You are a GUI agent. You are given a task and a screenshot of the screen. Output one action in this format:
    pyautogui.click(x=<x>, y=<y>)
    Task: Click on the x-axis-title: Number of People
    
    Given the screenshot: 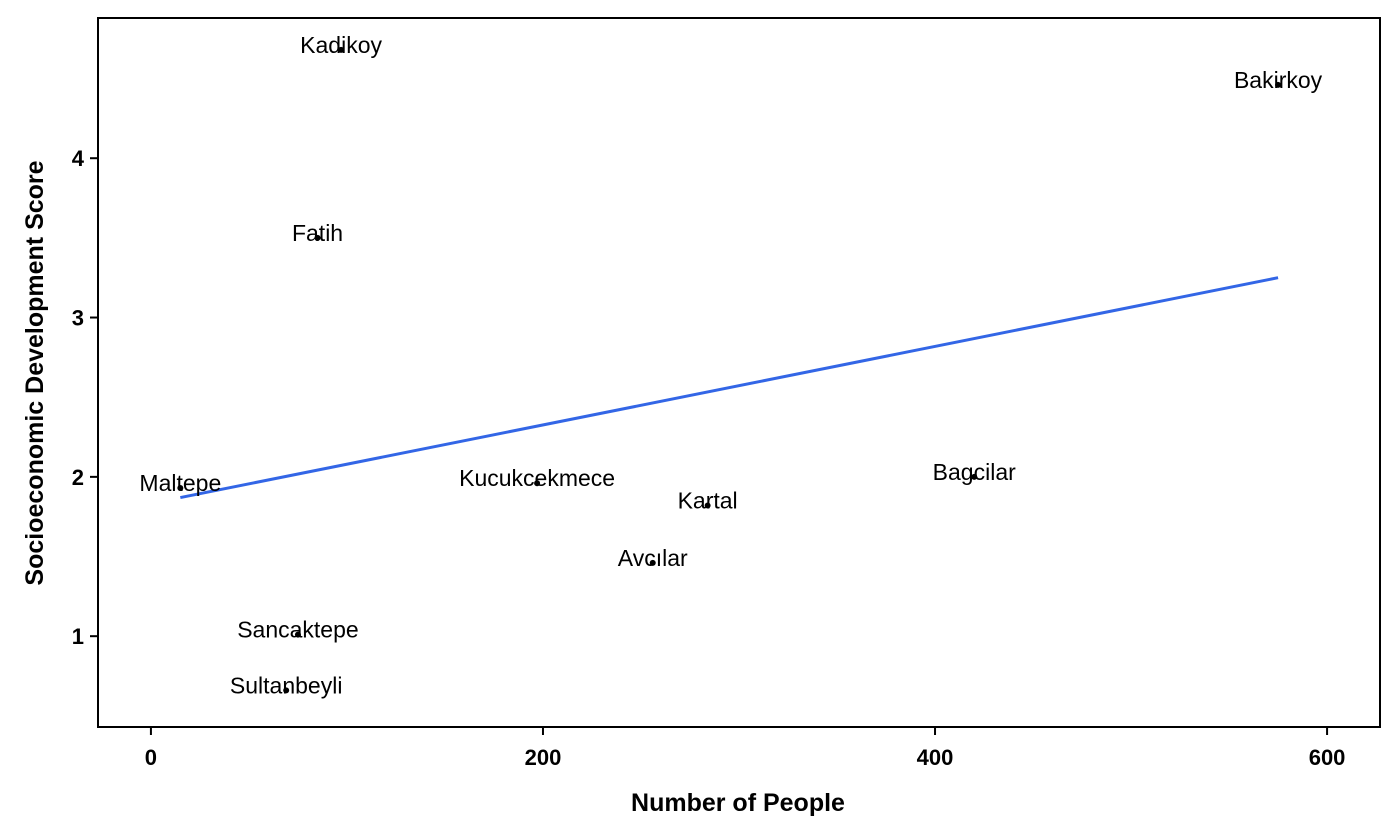 What is the action you would take?
    pyautogui.click(x=738, y=803)
    